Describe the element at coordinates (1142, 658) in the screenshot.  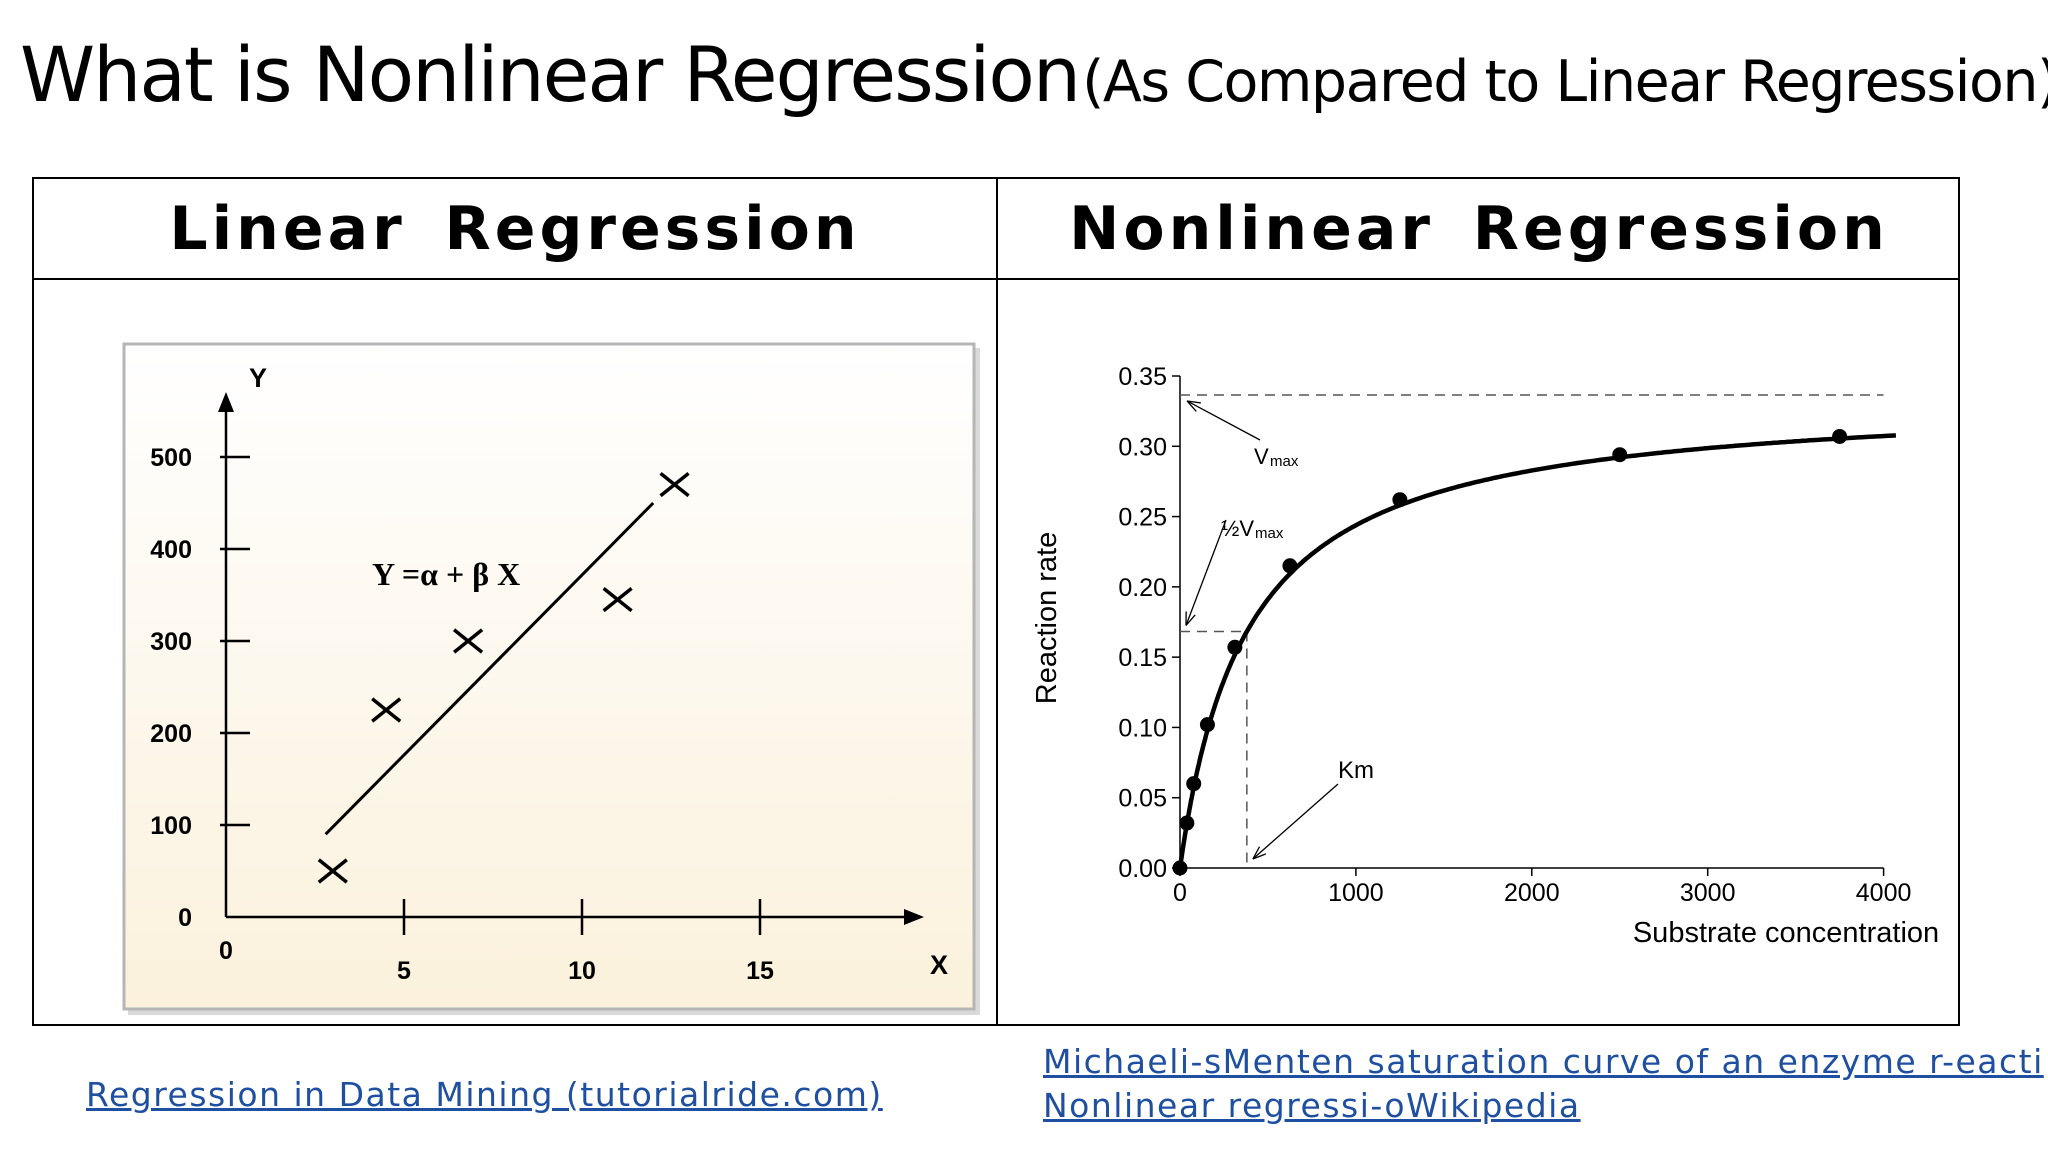
I see `nonlinear-y-tick-label: 0.15` at that location.